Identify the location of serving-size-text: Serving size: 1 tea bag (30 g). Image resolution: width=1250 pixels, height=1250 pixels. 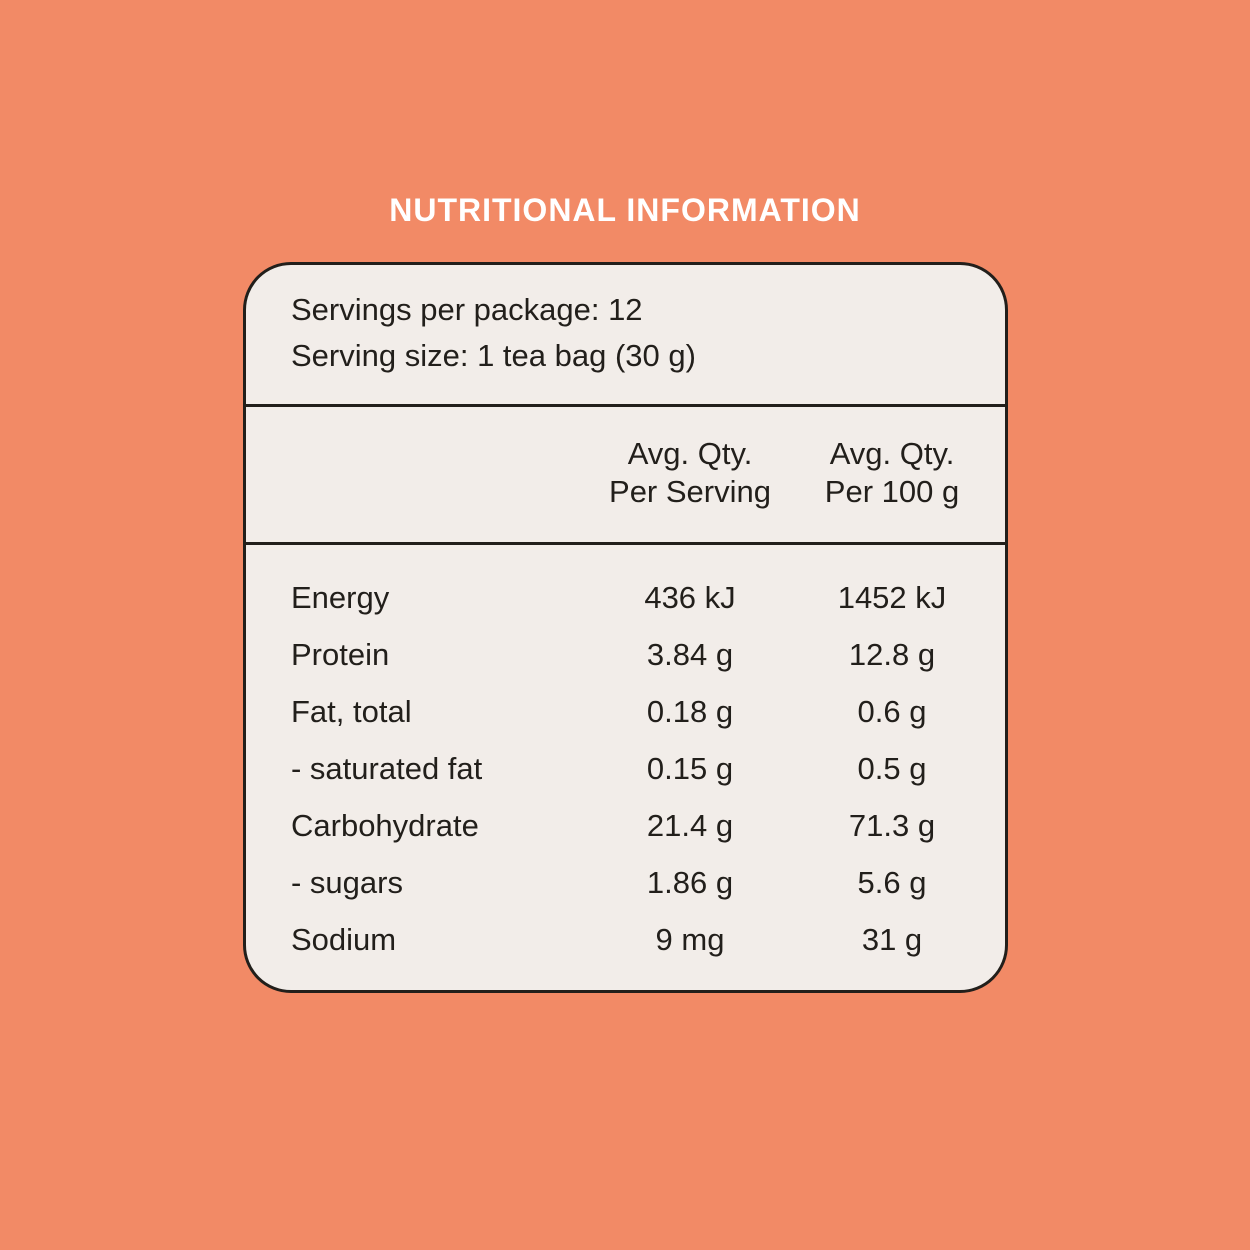
(493, 355).